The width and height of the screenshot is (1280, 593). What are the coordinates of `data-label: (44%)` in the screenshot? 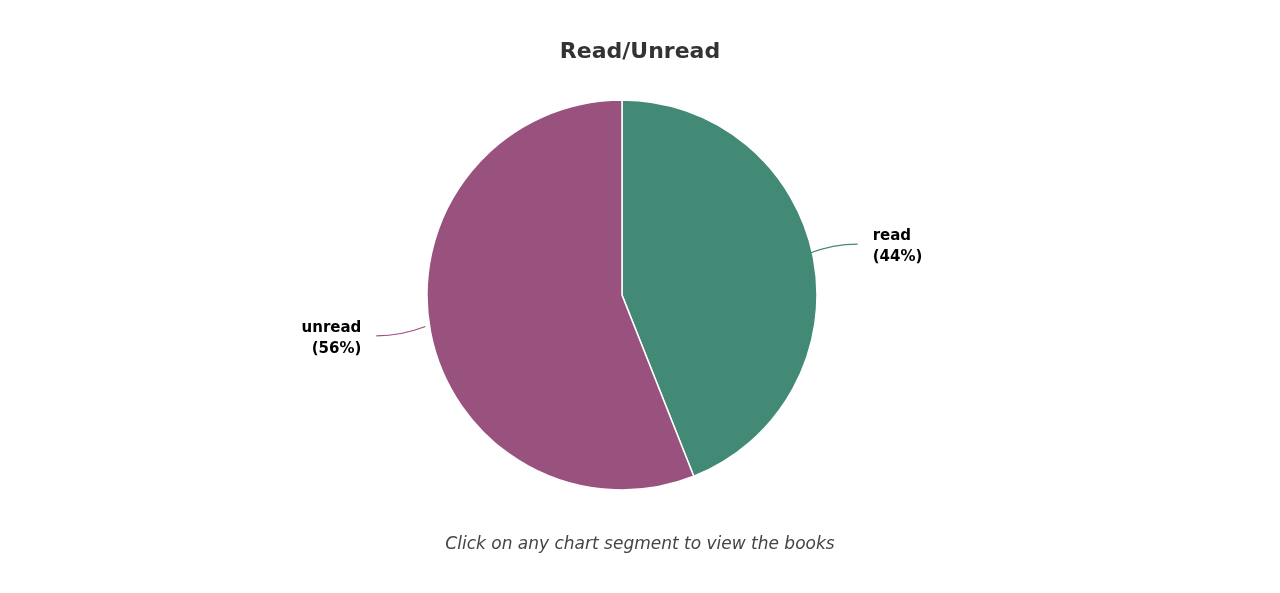 It's located at (897, 256).